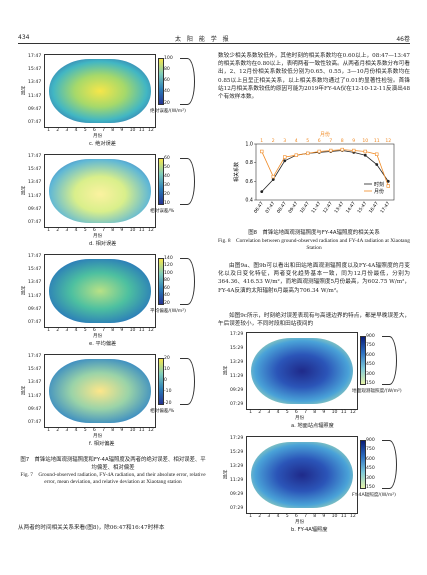 This screenshot has width=427, height=575. Describe the element at coordinates (374, 208) in the screenshot. I see `x-tick-label: 16:47` at that location.